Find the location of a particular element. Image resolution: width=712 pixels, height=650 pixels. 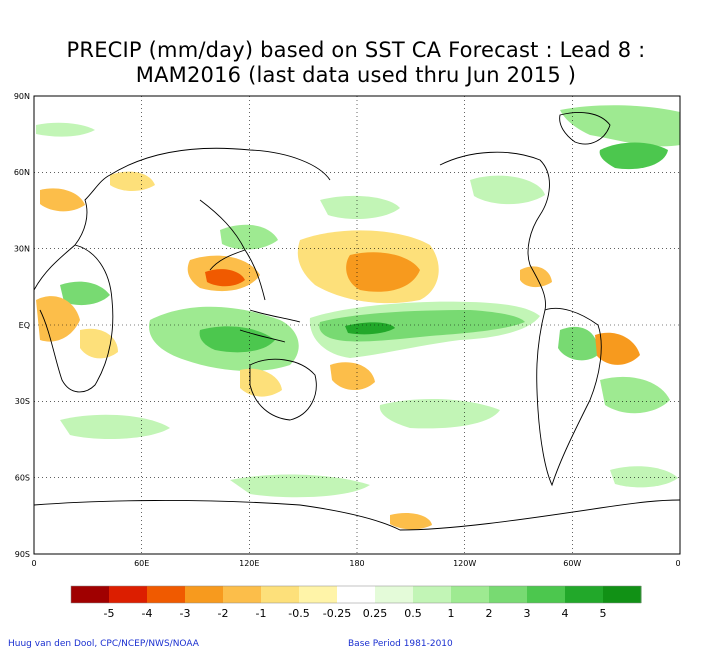

dry-region-indian-ocean is located at coordinates (99, 343).